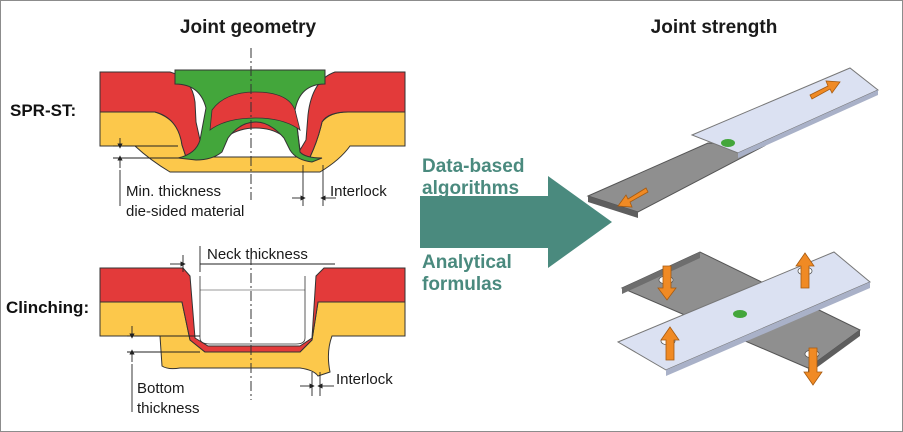 This screenshot has height=432, width=903. What do you see at coordinates (633, 197) in the screenshot?
I see `shear-force-arrow-left` at bounding box center [633, 197].